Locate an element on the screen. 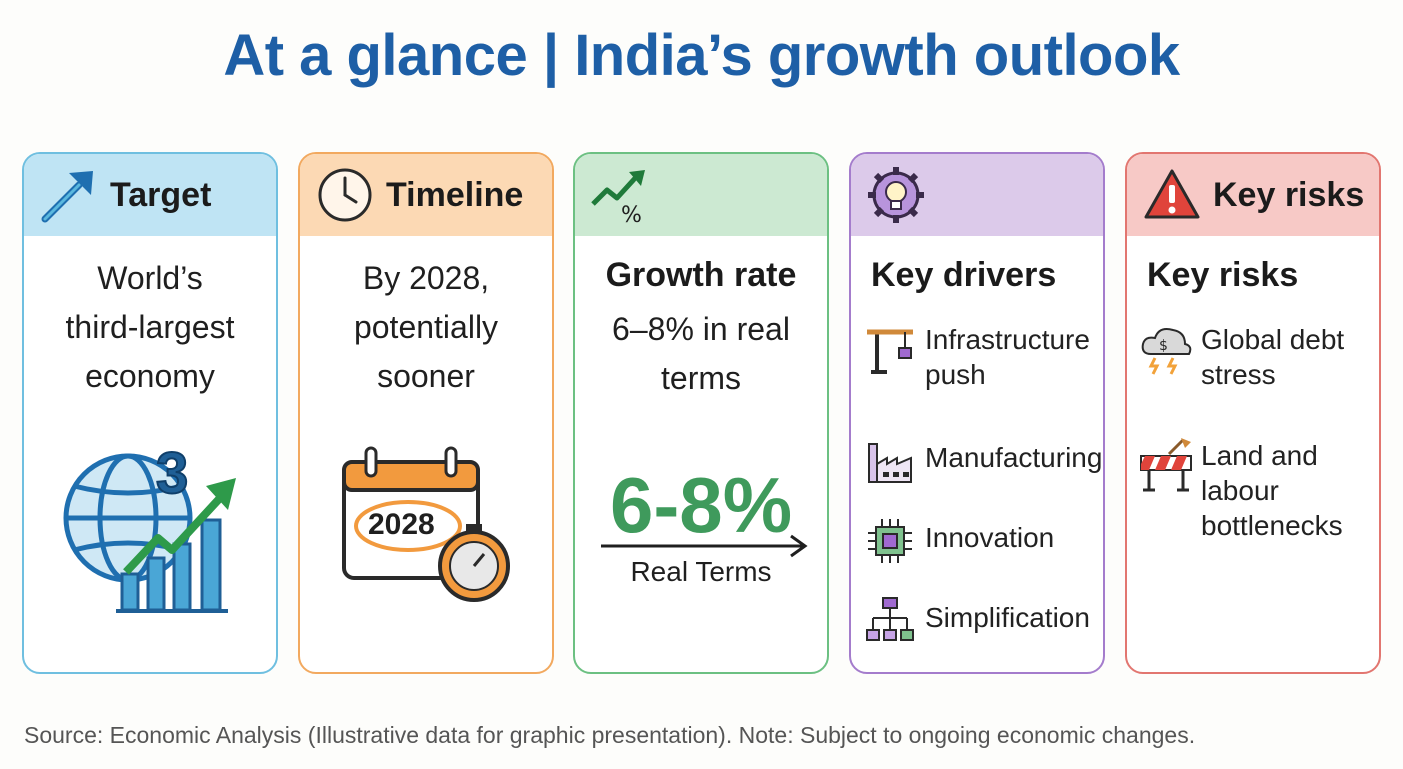  timeline-card-title: Timeline is located at coordinates (455, 194).